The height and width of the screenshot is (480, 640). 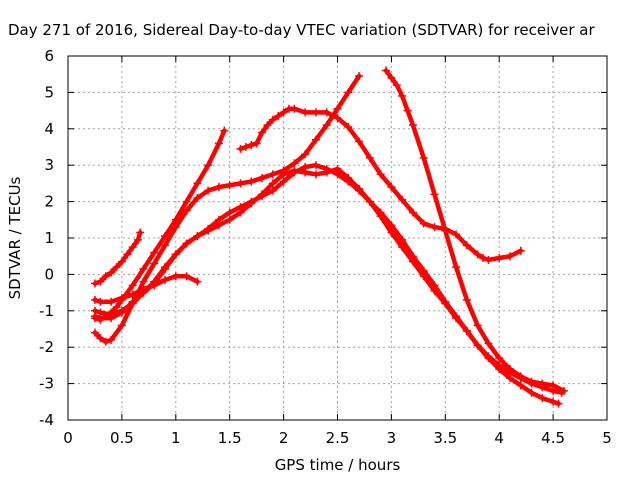 I want to click on x-tick-label: 5, so click(x=607, y=438).